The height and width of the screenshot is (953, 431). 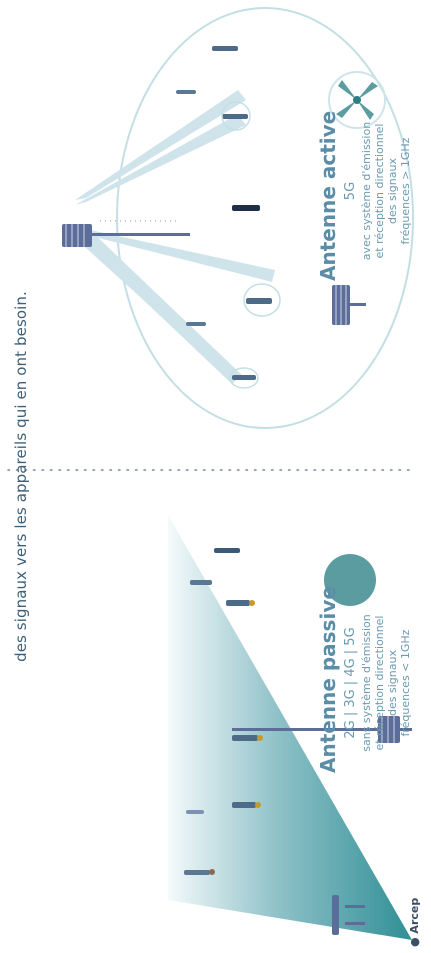 What do you see at coordinates (357, 100) in the screenshot?
I see `active-beamforming-icon` at bounding box center [357, 100].